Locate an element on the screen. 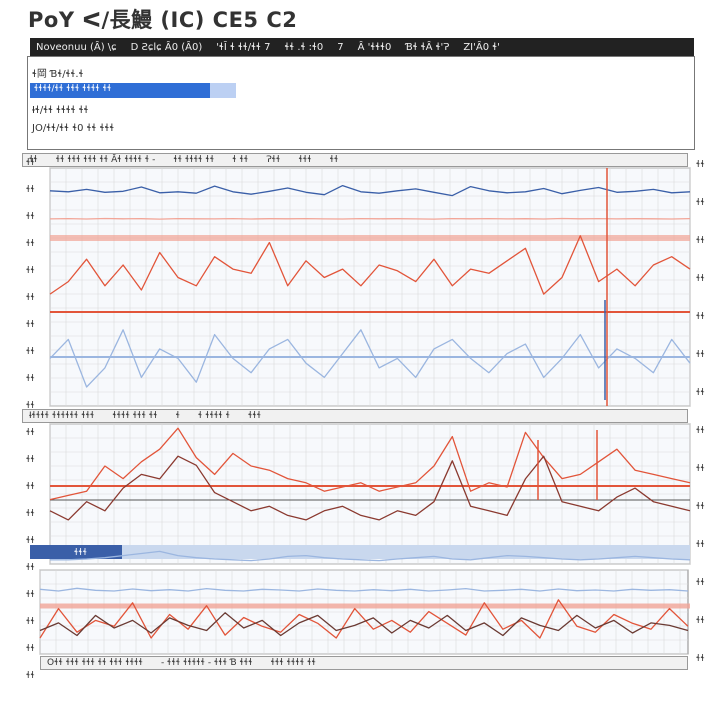 The image size is (720, 720). header-item: ɬɬɬ ɬɬɬɬ ɬɬ is located at coordinates (293, 663).